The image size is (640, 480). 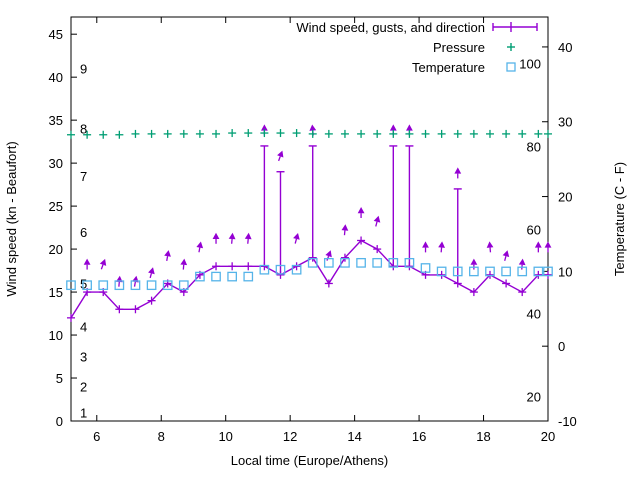 I want to click on y-left-beaufort-label: 5, so click(x=83, y=283).